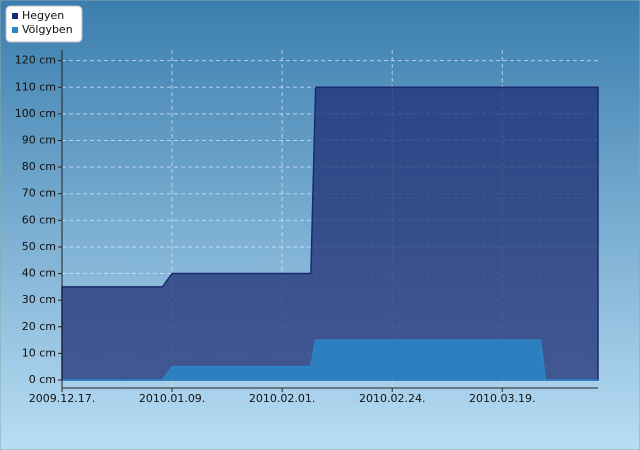 This screenshot has height=450, width=640. What do you see at coordinates (62, 398) in the screenshot?
I see `x-tick-label: 2009.12.17.` at bounding box center [62, 398].